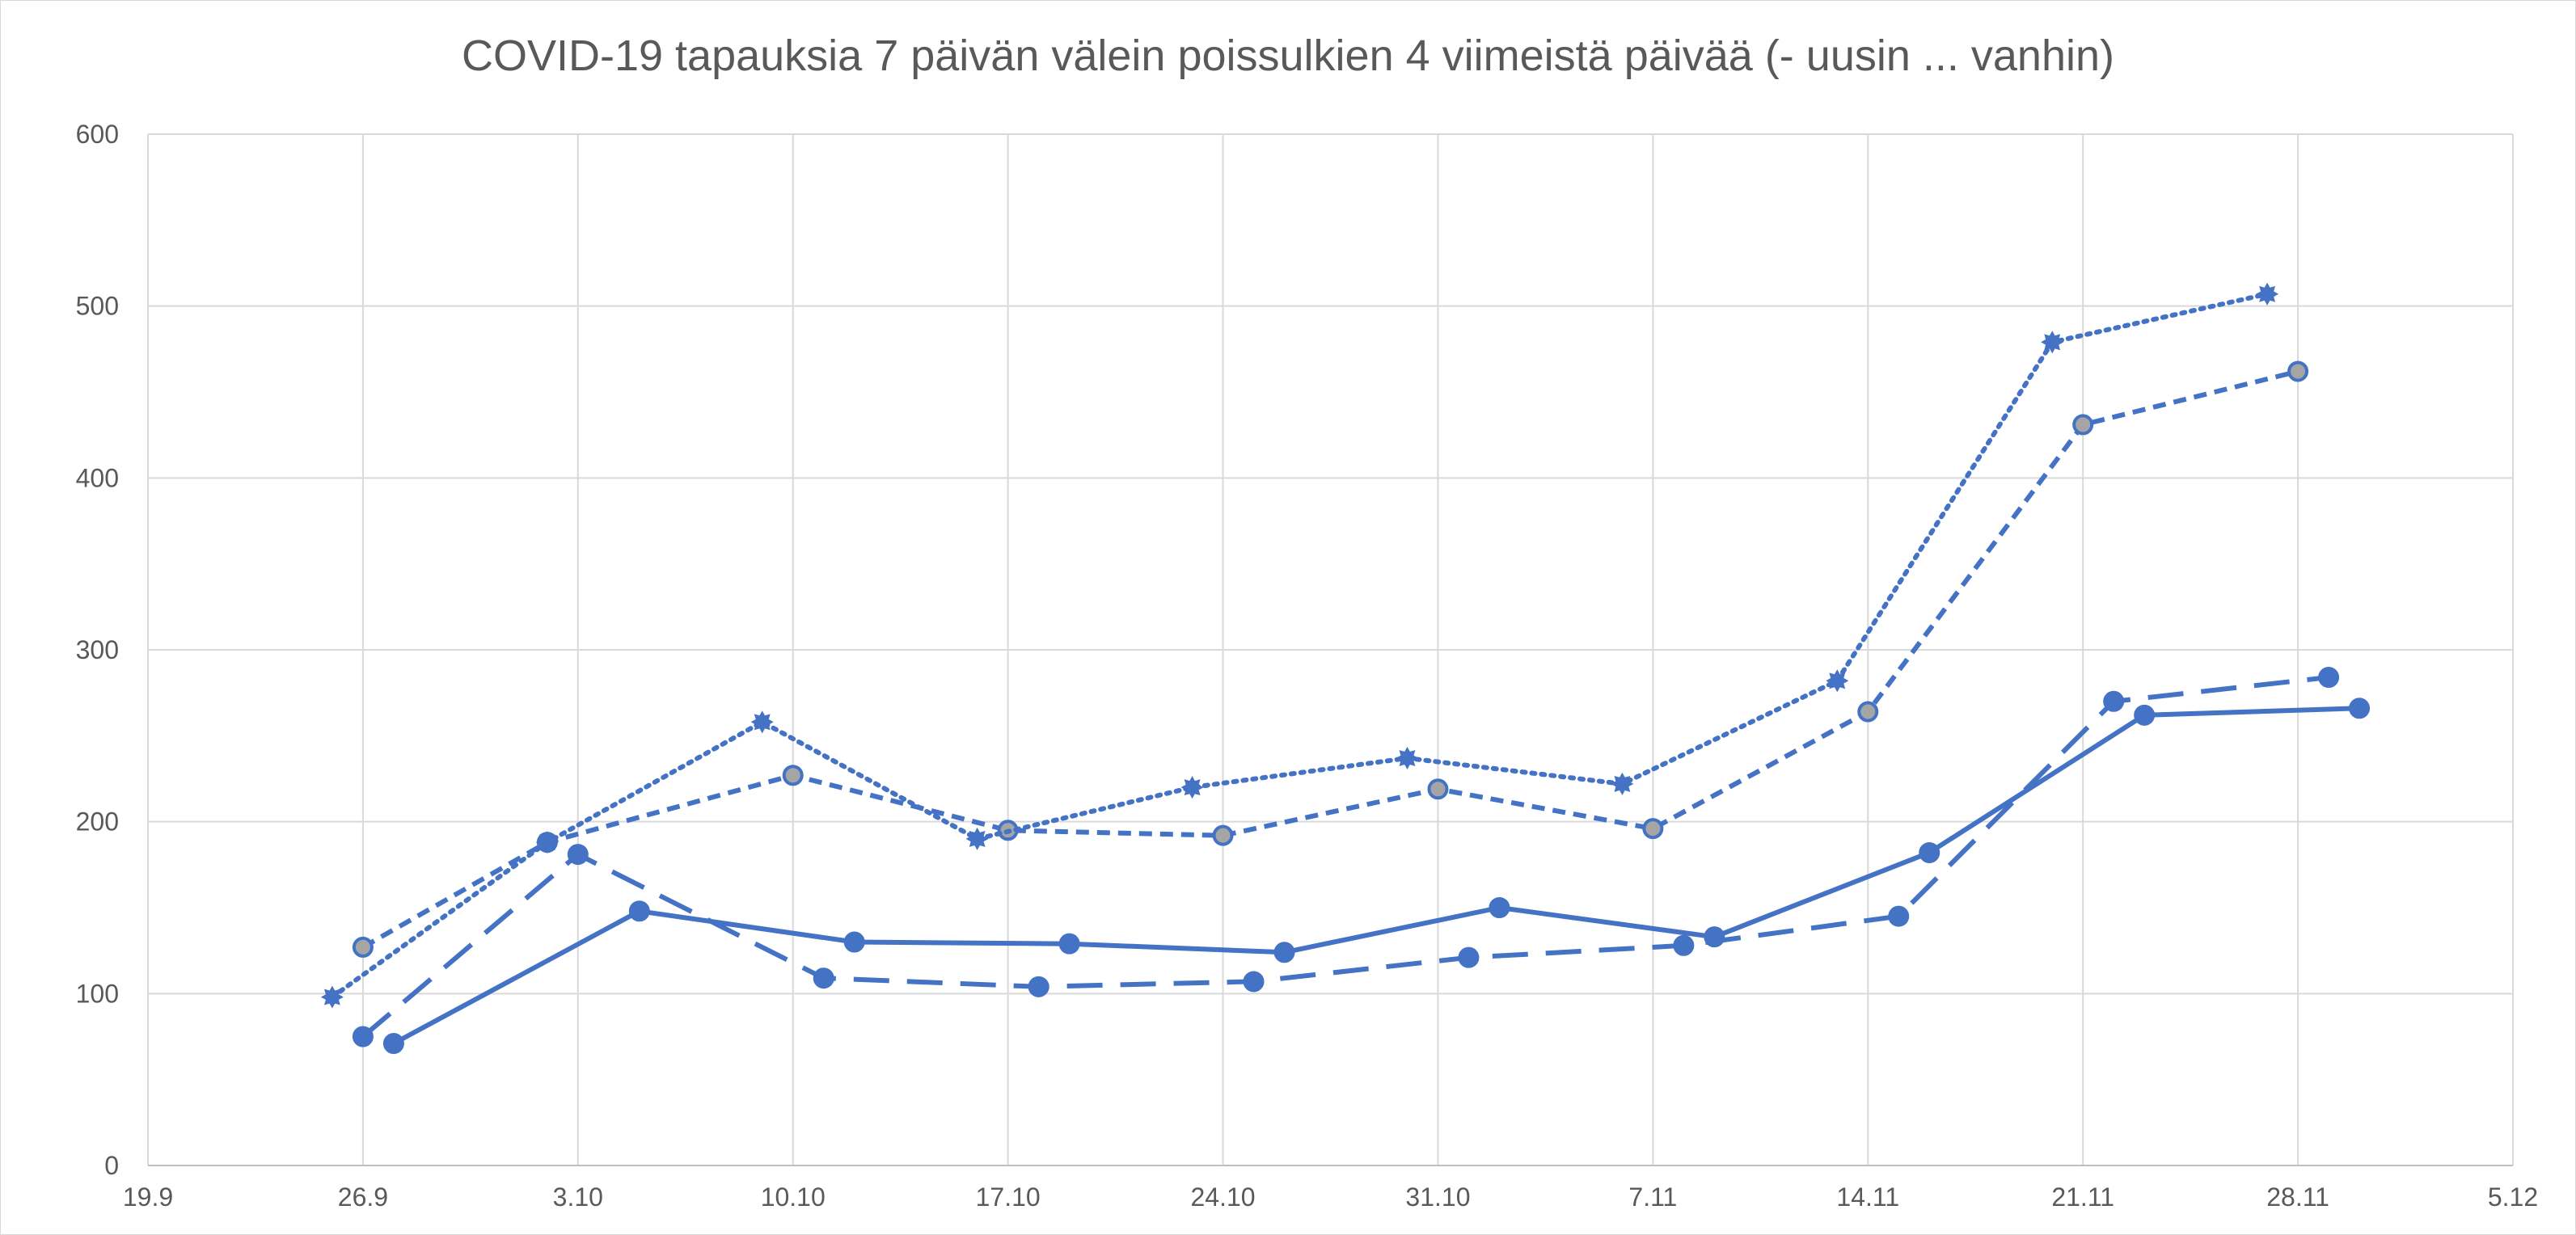 The width and height of the screenshot is (2576, 1235). What do you see at coordinates (578, 1197) in the screenshot?
I see `x-tick-label: 3.10` at bounding box center [578, 1197].